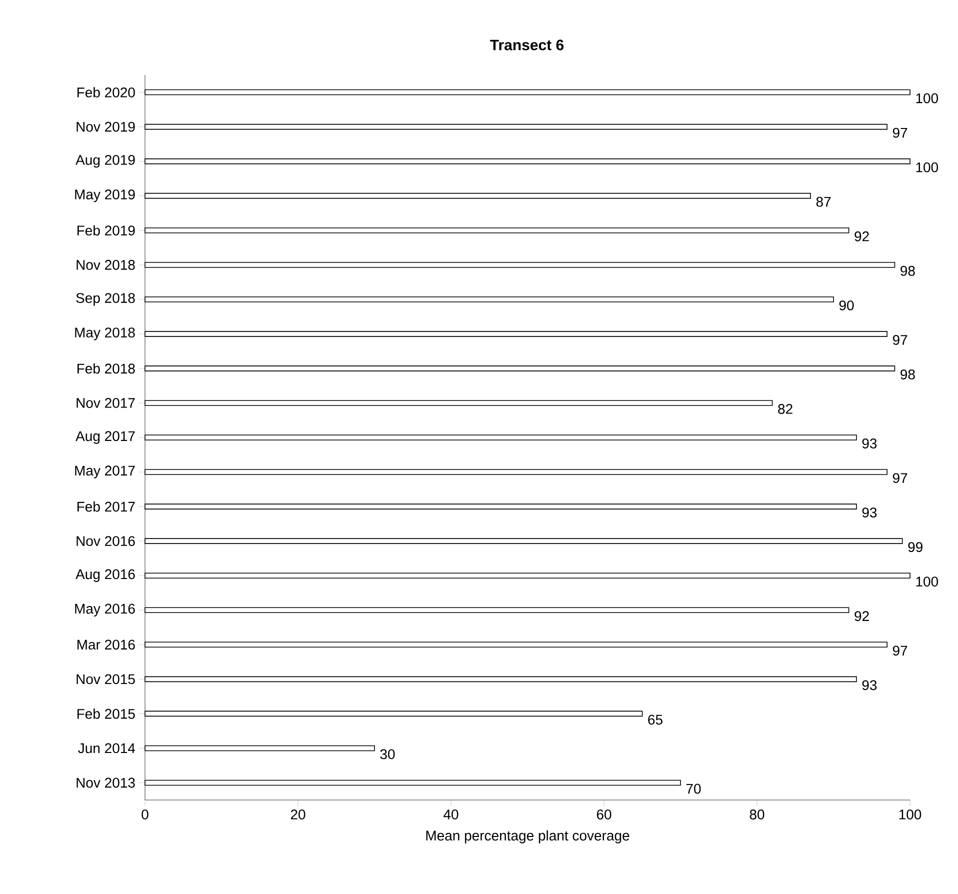 This screenshot has width=958, height=894. Describe the element at coordinates (910, 815) in the screenshot. I see `x-tick-label: 100` at that location.